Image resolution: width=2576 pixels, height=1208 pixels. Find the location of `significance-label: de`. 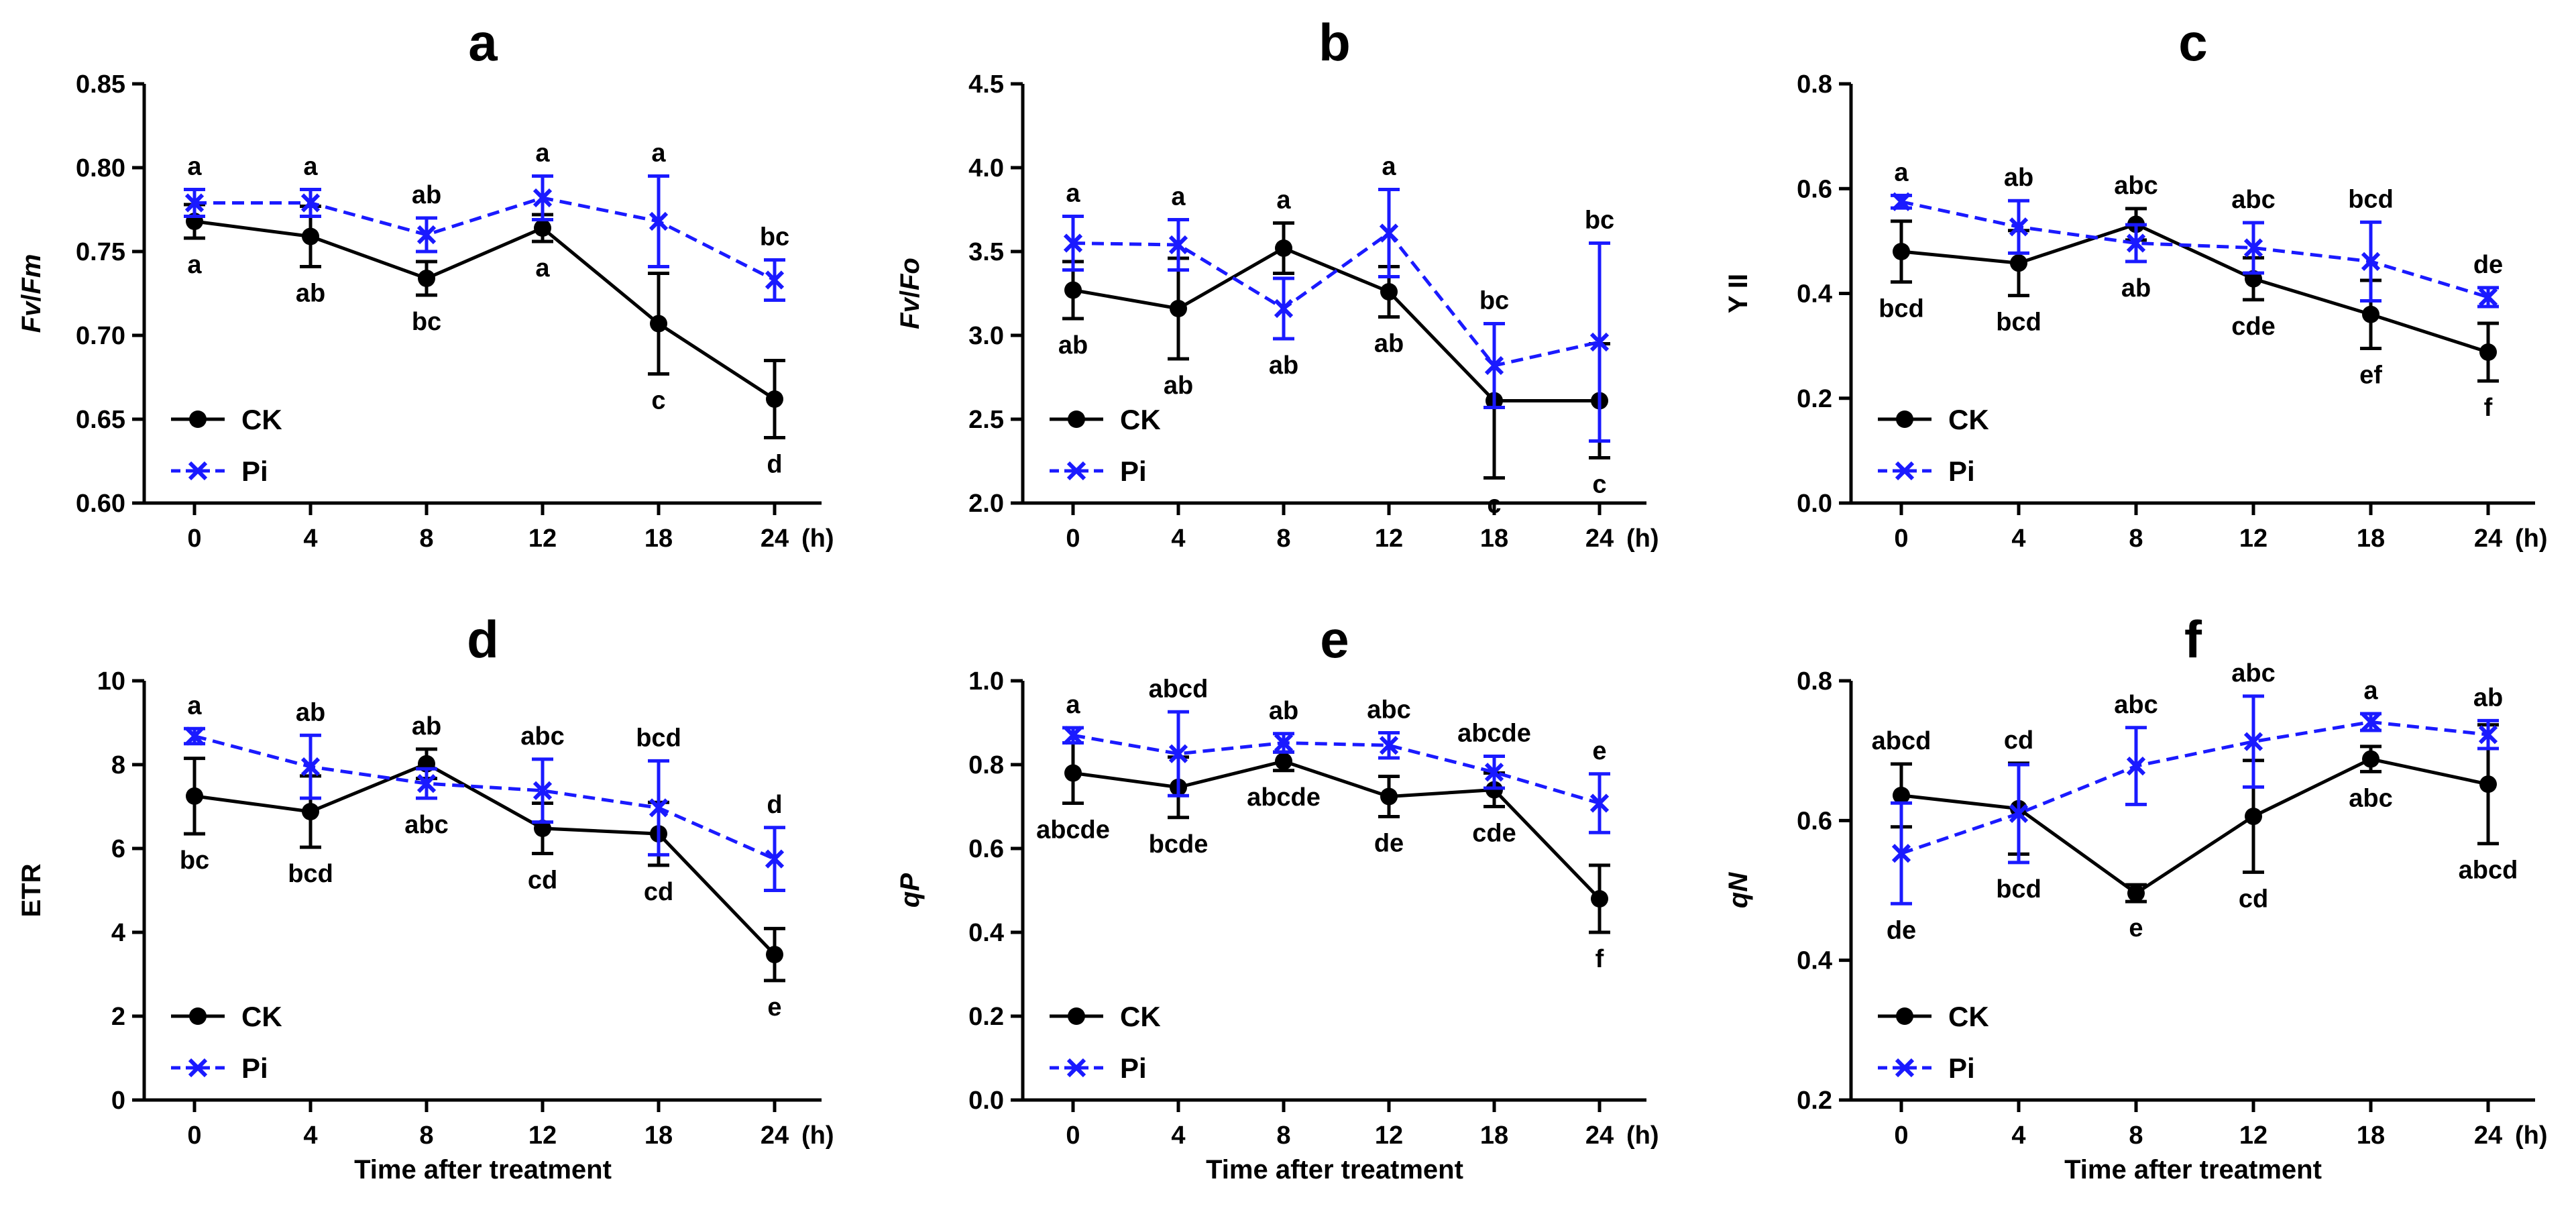

significance-label: de is located at coordinates (1901, 930).